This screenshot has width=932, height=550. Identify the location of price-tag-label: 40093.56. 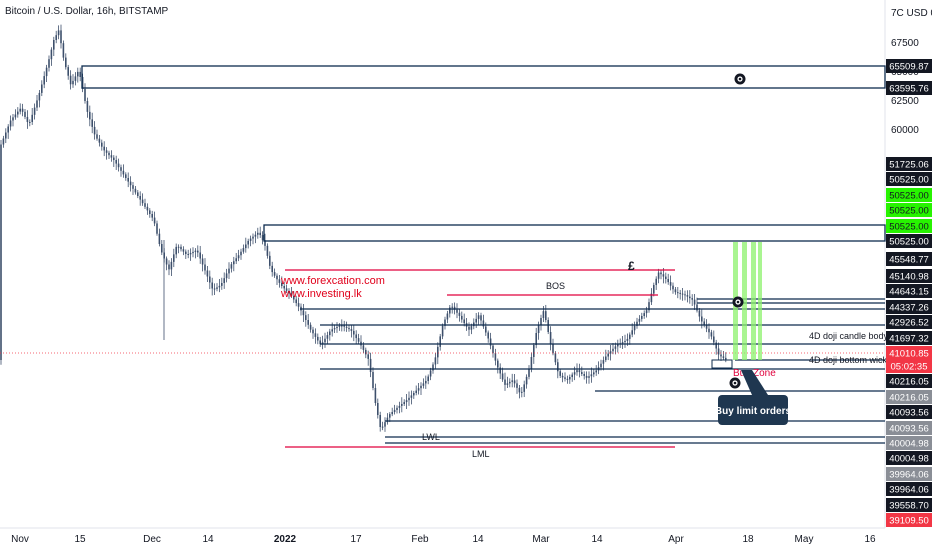
(909, 413).